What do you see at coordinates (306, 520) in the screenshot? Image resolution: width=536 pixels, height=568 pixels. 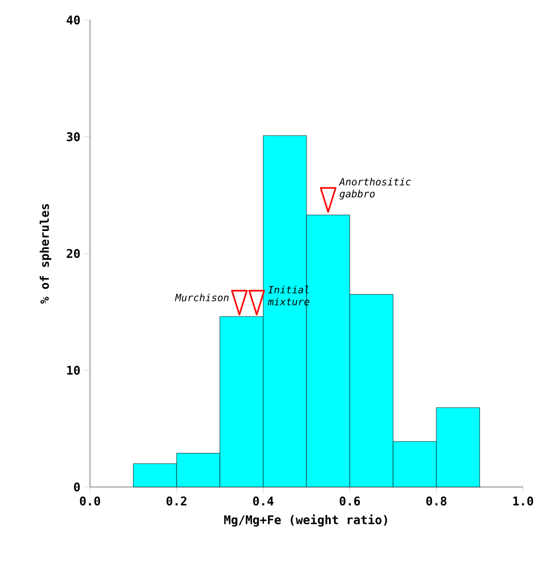 I see `x-axis-title: Mg/Mg+Fe (weight ratio)` at bounding box center [306, 520].